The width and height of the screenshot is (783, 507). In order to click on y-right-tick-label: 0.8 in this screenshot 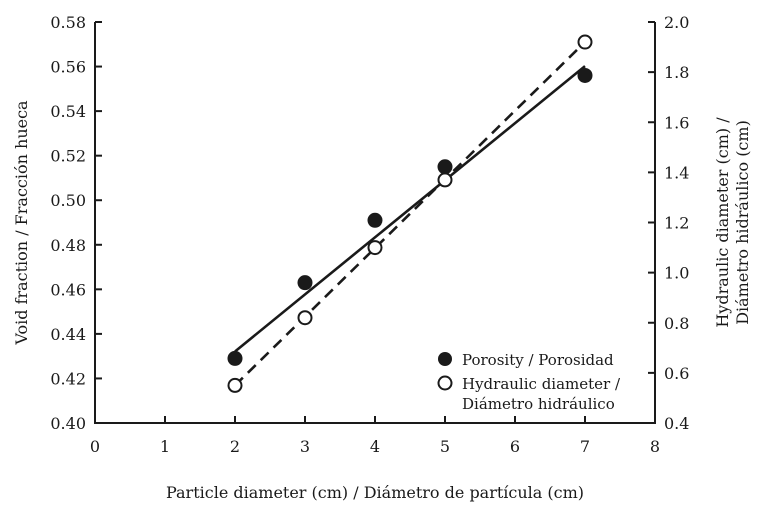, I will do `click(676, 323)`.